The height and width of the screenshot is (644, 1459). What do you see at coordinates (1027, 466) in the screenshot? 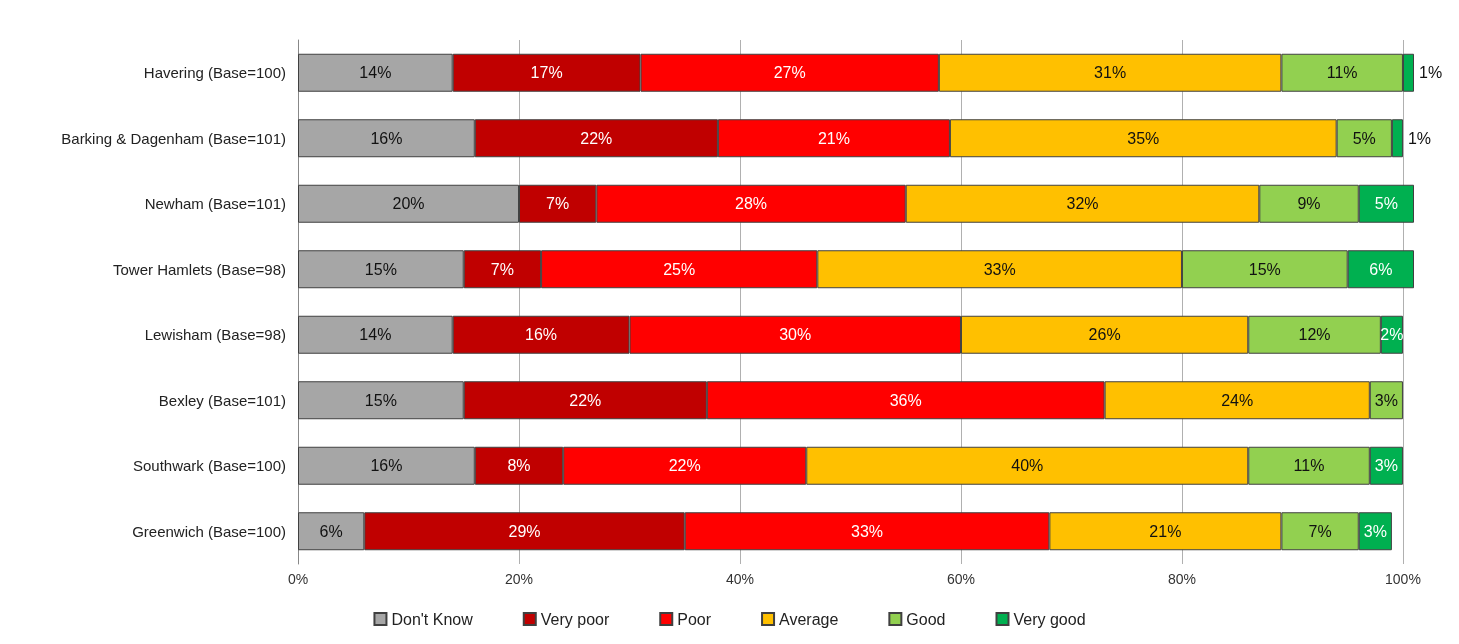
I see `data-label: 40%` at bounding box center [1027, 466].